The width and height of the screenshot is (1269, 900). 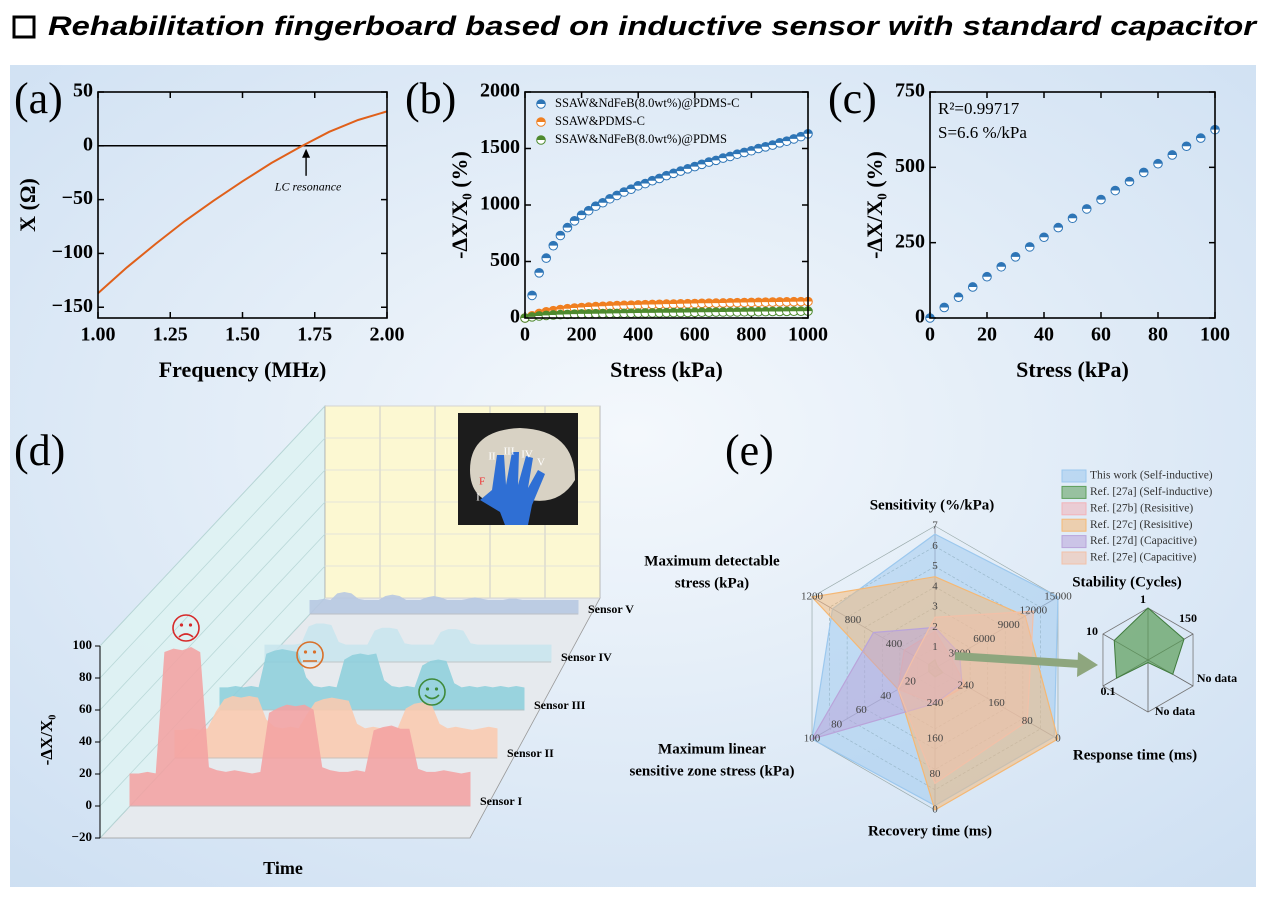 What do you see at coordinates (27, 205) in the screenshot?
I see `y-axis-label: X (Ω)` at bounding box center [27, 205].